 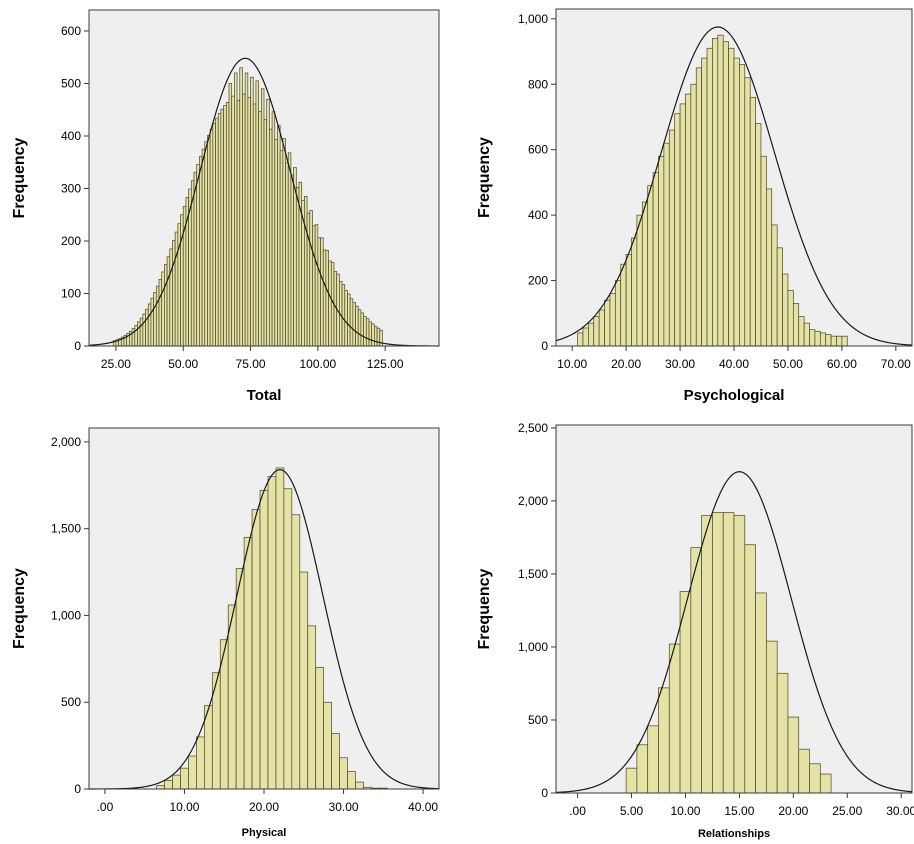 I want to click on x-tick-label: 30.00, so click(x=344, y=807).